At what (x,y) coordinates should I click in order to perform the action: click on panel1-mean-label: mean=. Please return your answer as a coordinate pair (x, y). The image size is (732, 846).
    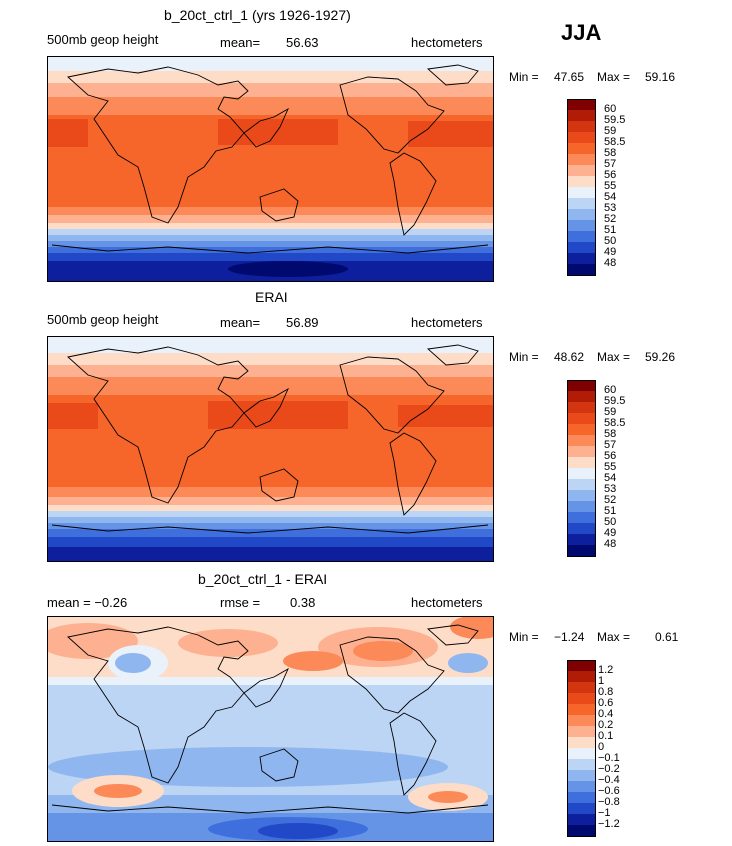
    Looking at the image, I should click on (240, 42).